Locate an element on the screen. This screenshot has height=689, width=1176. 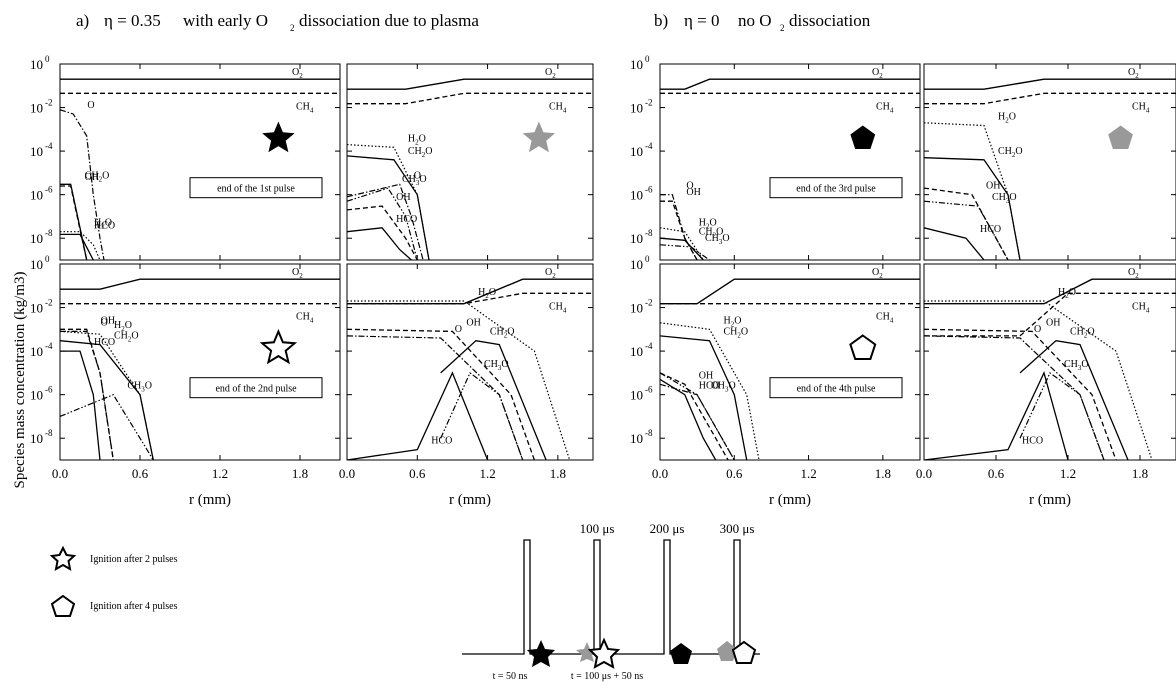
timing-open-star-icon is located at coordinates (604, 653).